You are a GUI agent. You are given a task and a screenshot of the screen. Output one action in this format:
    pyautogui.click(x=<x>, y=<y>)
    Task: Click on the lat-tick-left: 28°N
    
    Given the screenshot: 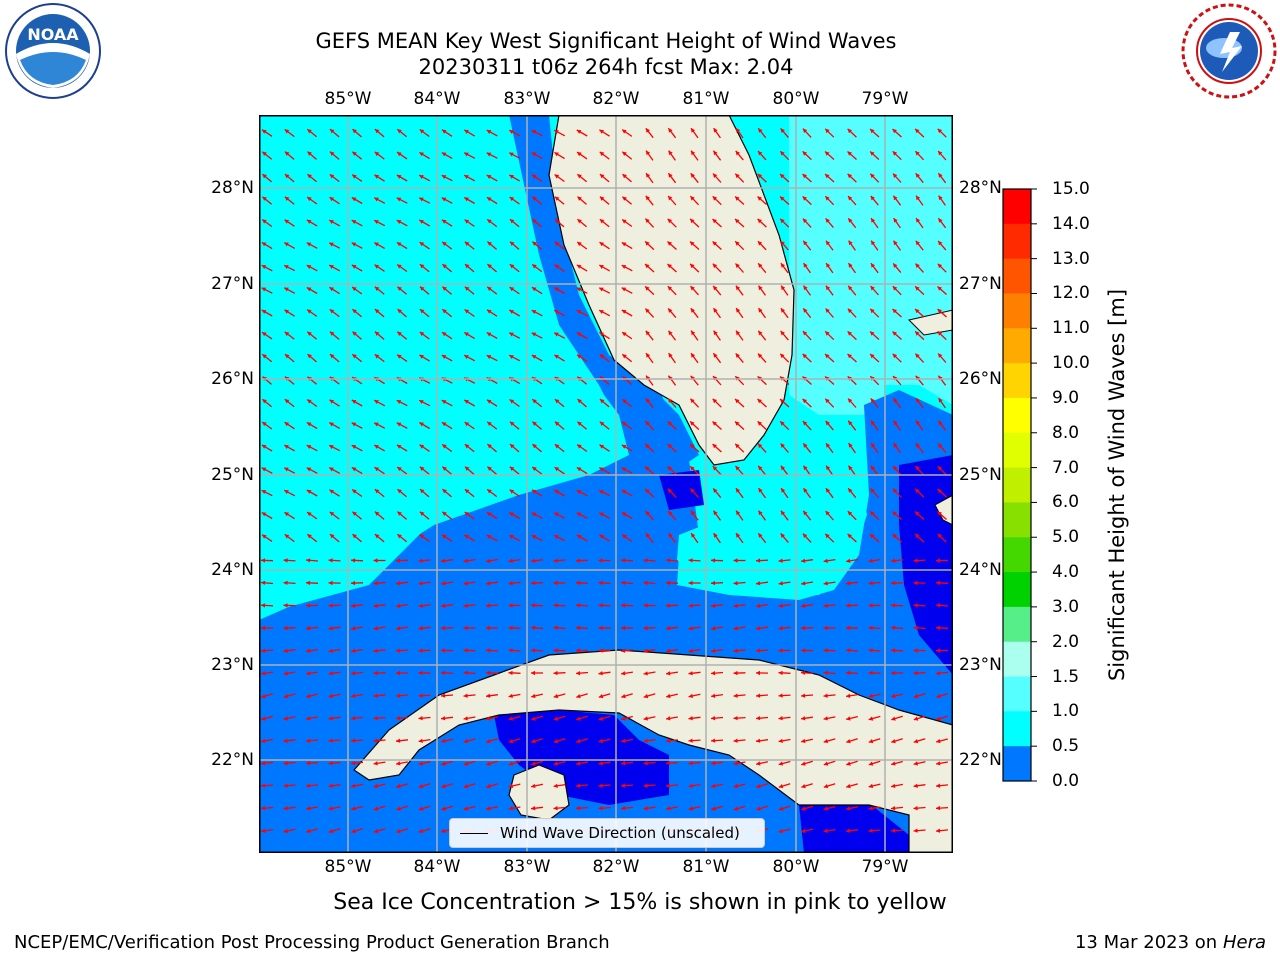 What is the action you would take?
    pyautogui.click(x=232, y=188)
    